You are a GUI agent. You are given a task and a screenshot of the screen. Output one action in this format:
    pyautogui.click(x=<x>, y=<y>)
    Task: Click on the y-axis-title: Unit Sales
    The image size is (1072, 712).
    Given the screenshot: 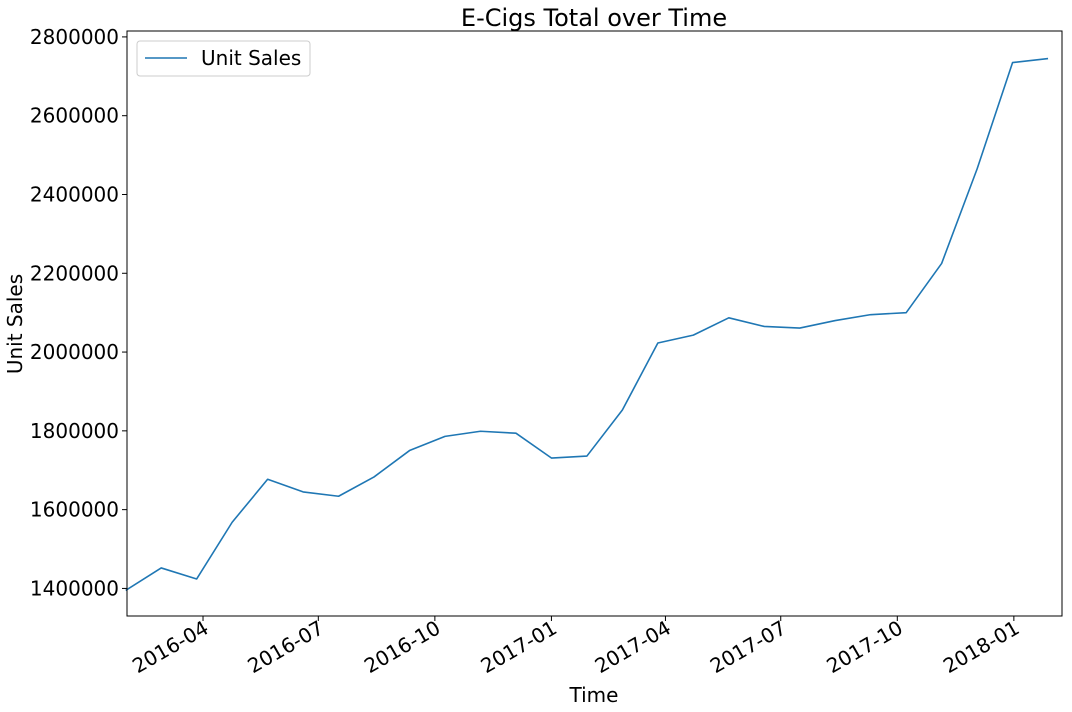 What is the action you would take?
    pyautogui.click(x=15, y=324)
    